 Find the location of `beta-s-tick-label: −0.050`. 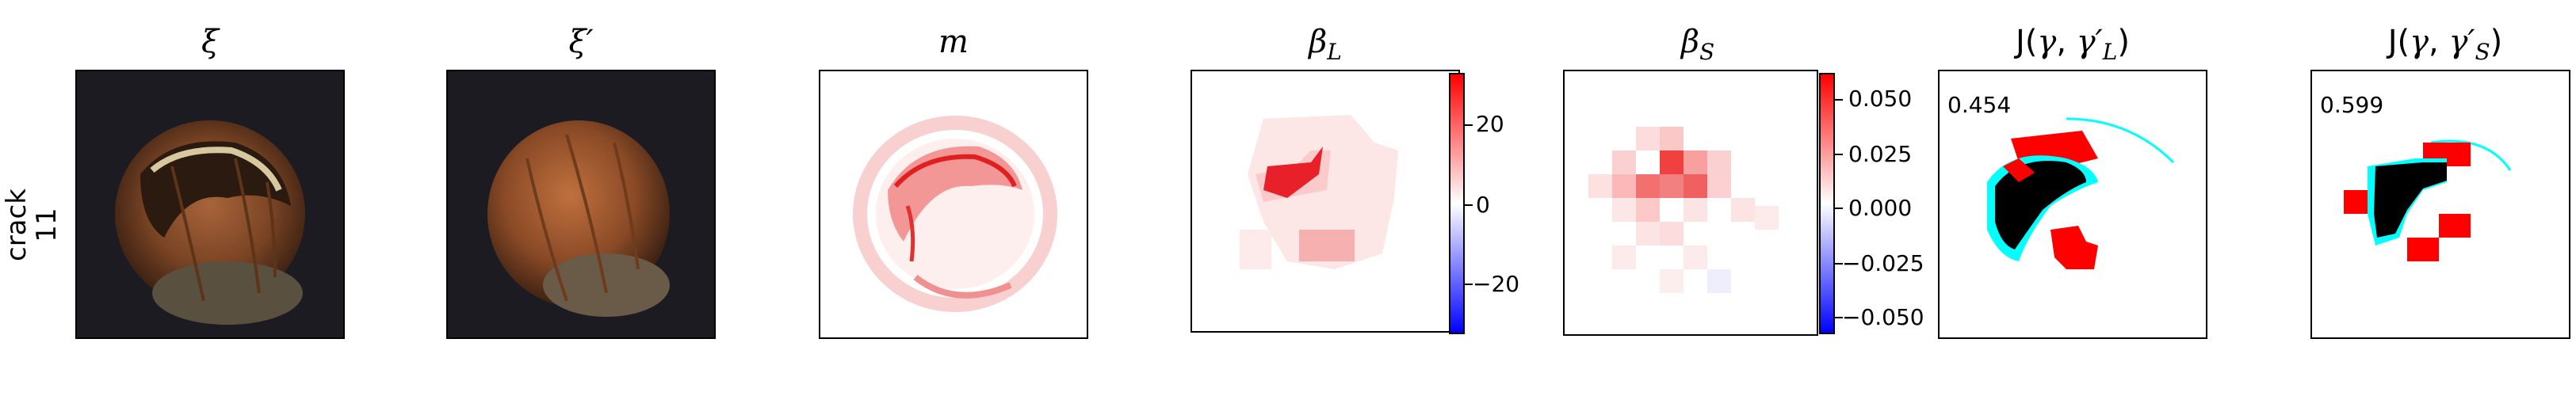

beta-s-tick-label: −0.050 is located at coordinates (1883, 317).